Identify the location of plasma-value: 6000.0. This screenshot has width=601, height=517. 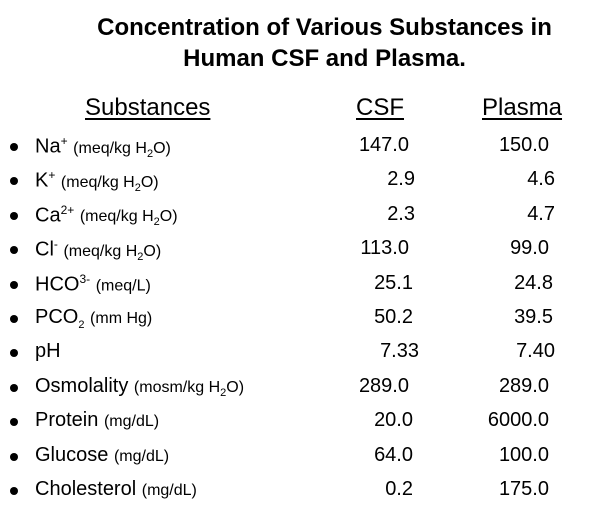
(518, 420).